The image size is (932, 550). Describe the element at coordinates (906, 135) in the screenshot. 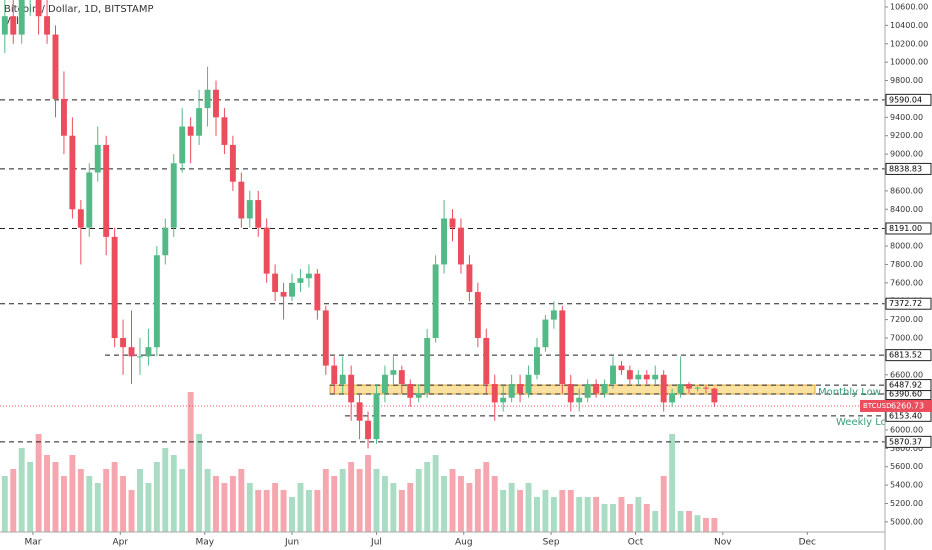

I see `y-tick-label: 9200.00` at that location.